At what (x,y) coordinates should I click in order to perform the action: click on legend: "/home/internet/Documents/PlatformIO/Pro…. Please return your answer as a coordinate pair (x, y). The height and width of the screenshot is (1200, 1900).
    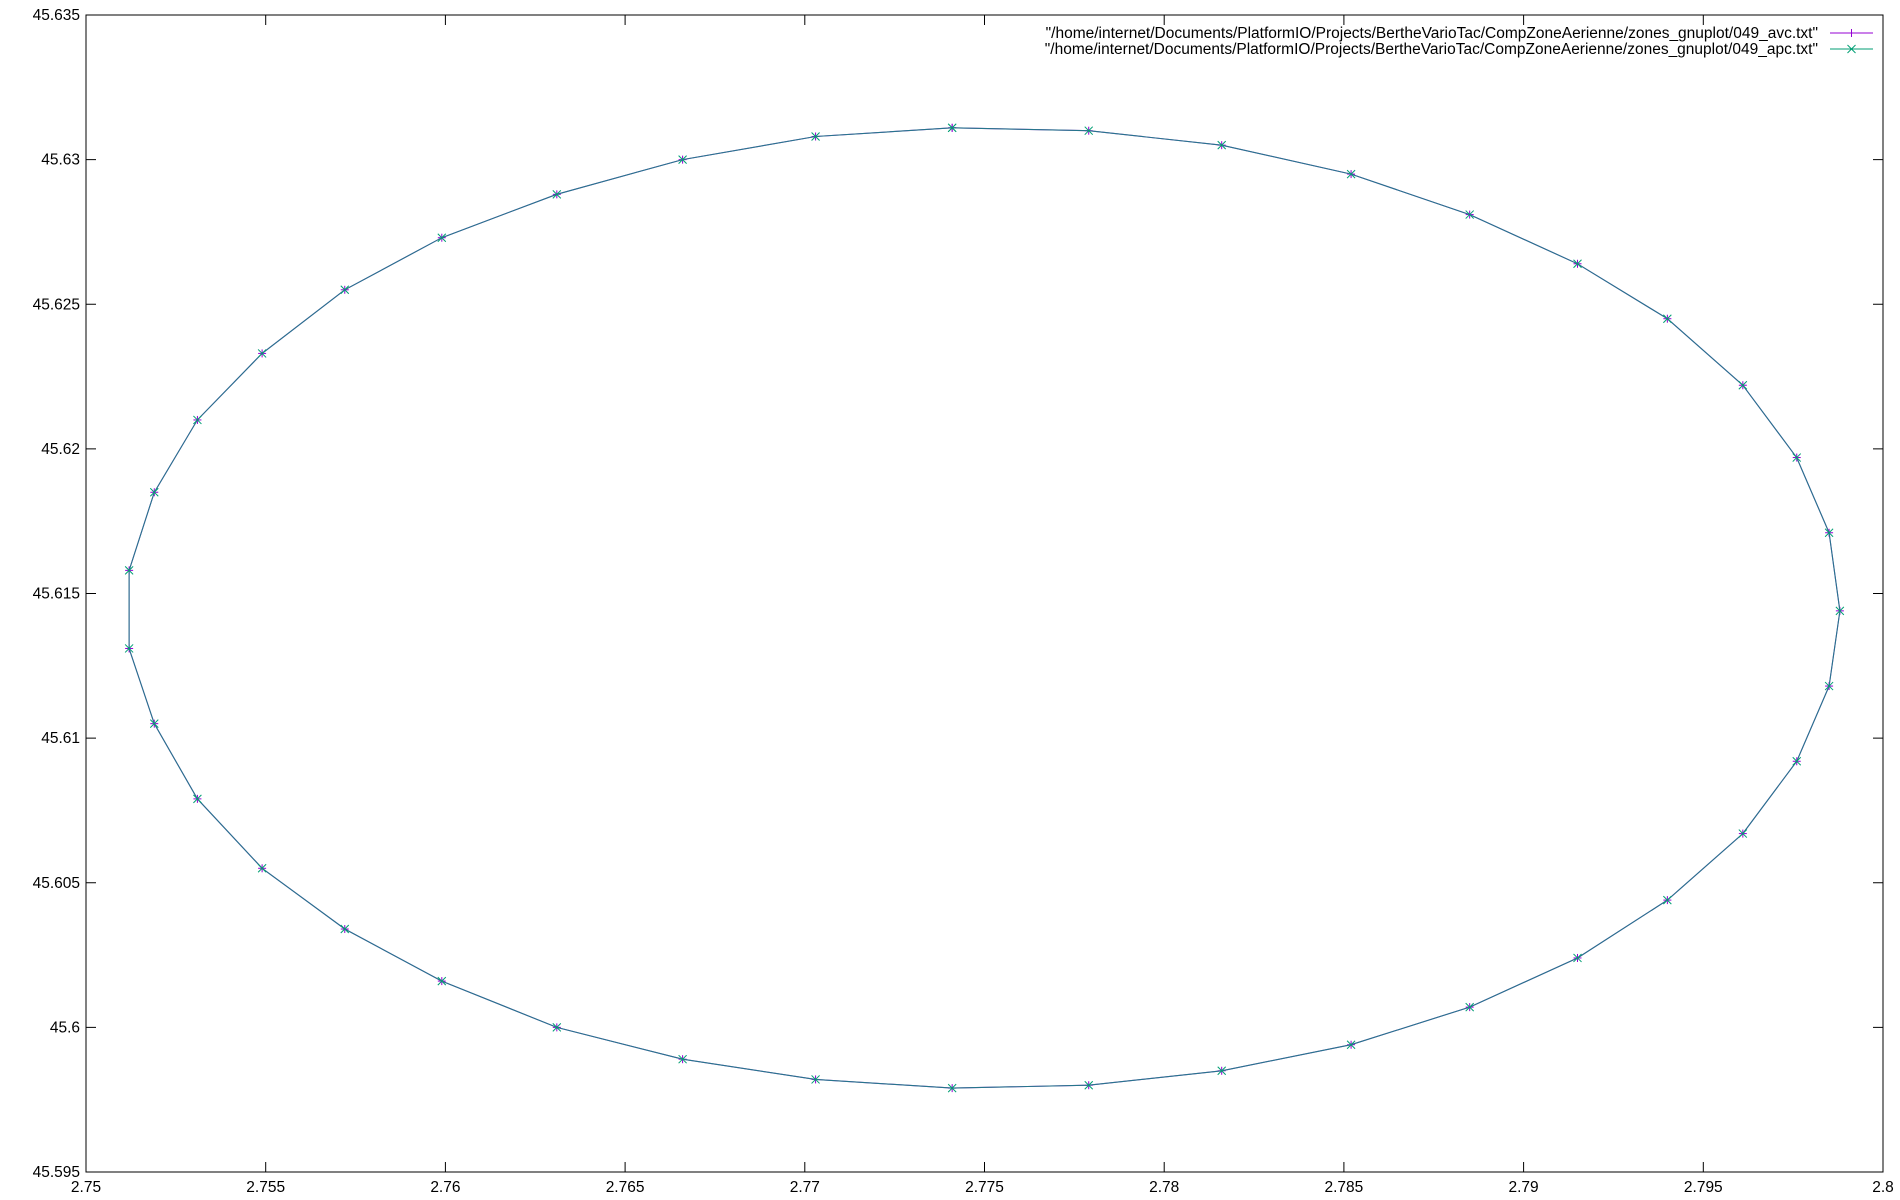
    Looking at the image, I should click on (1459, 41).